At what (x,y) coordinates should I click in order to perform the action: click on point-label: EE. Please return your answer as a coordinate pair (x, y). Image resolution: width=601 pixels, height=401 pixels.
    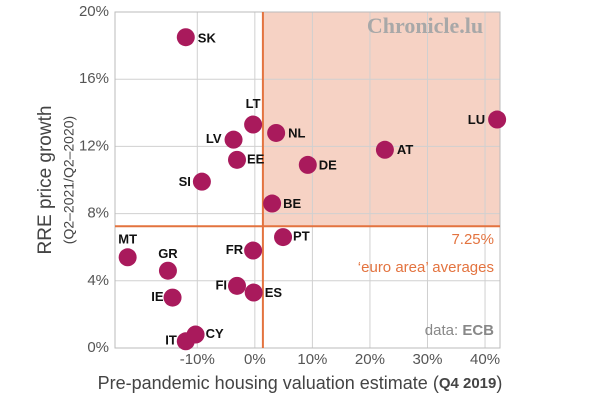
    Looking at the image, I should click on (256, 158).